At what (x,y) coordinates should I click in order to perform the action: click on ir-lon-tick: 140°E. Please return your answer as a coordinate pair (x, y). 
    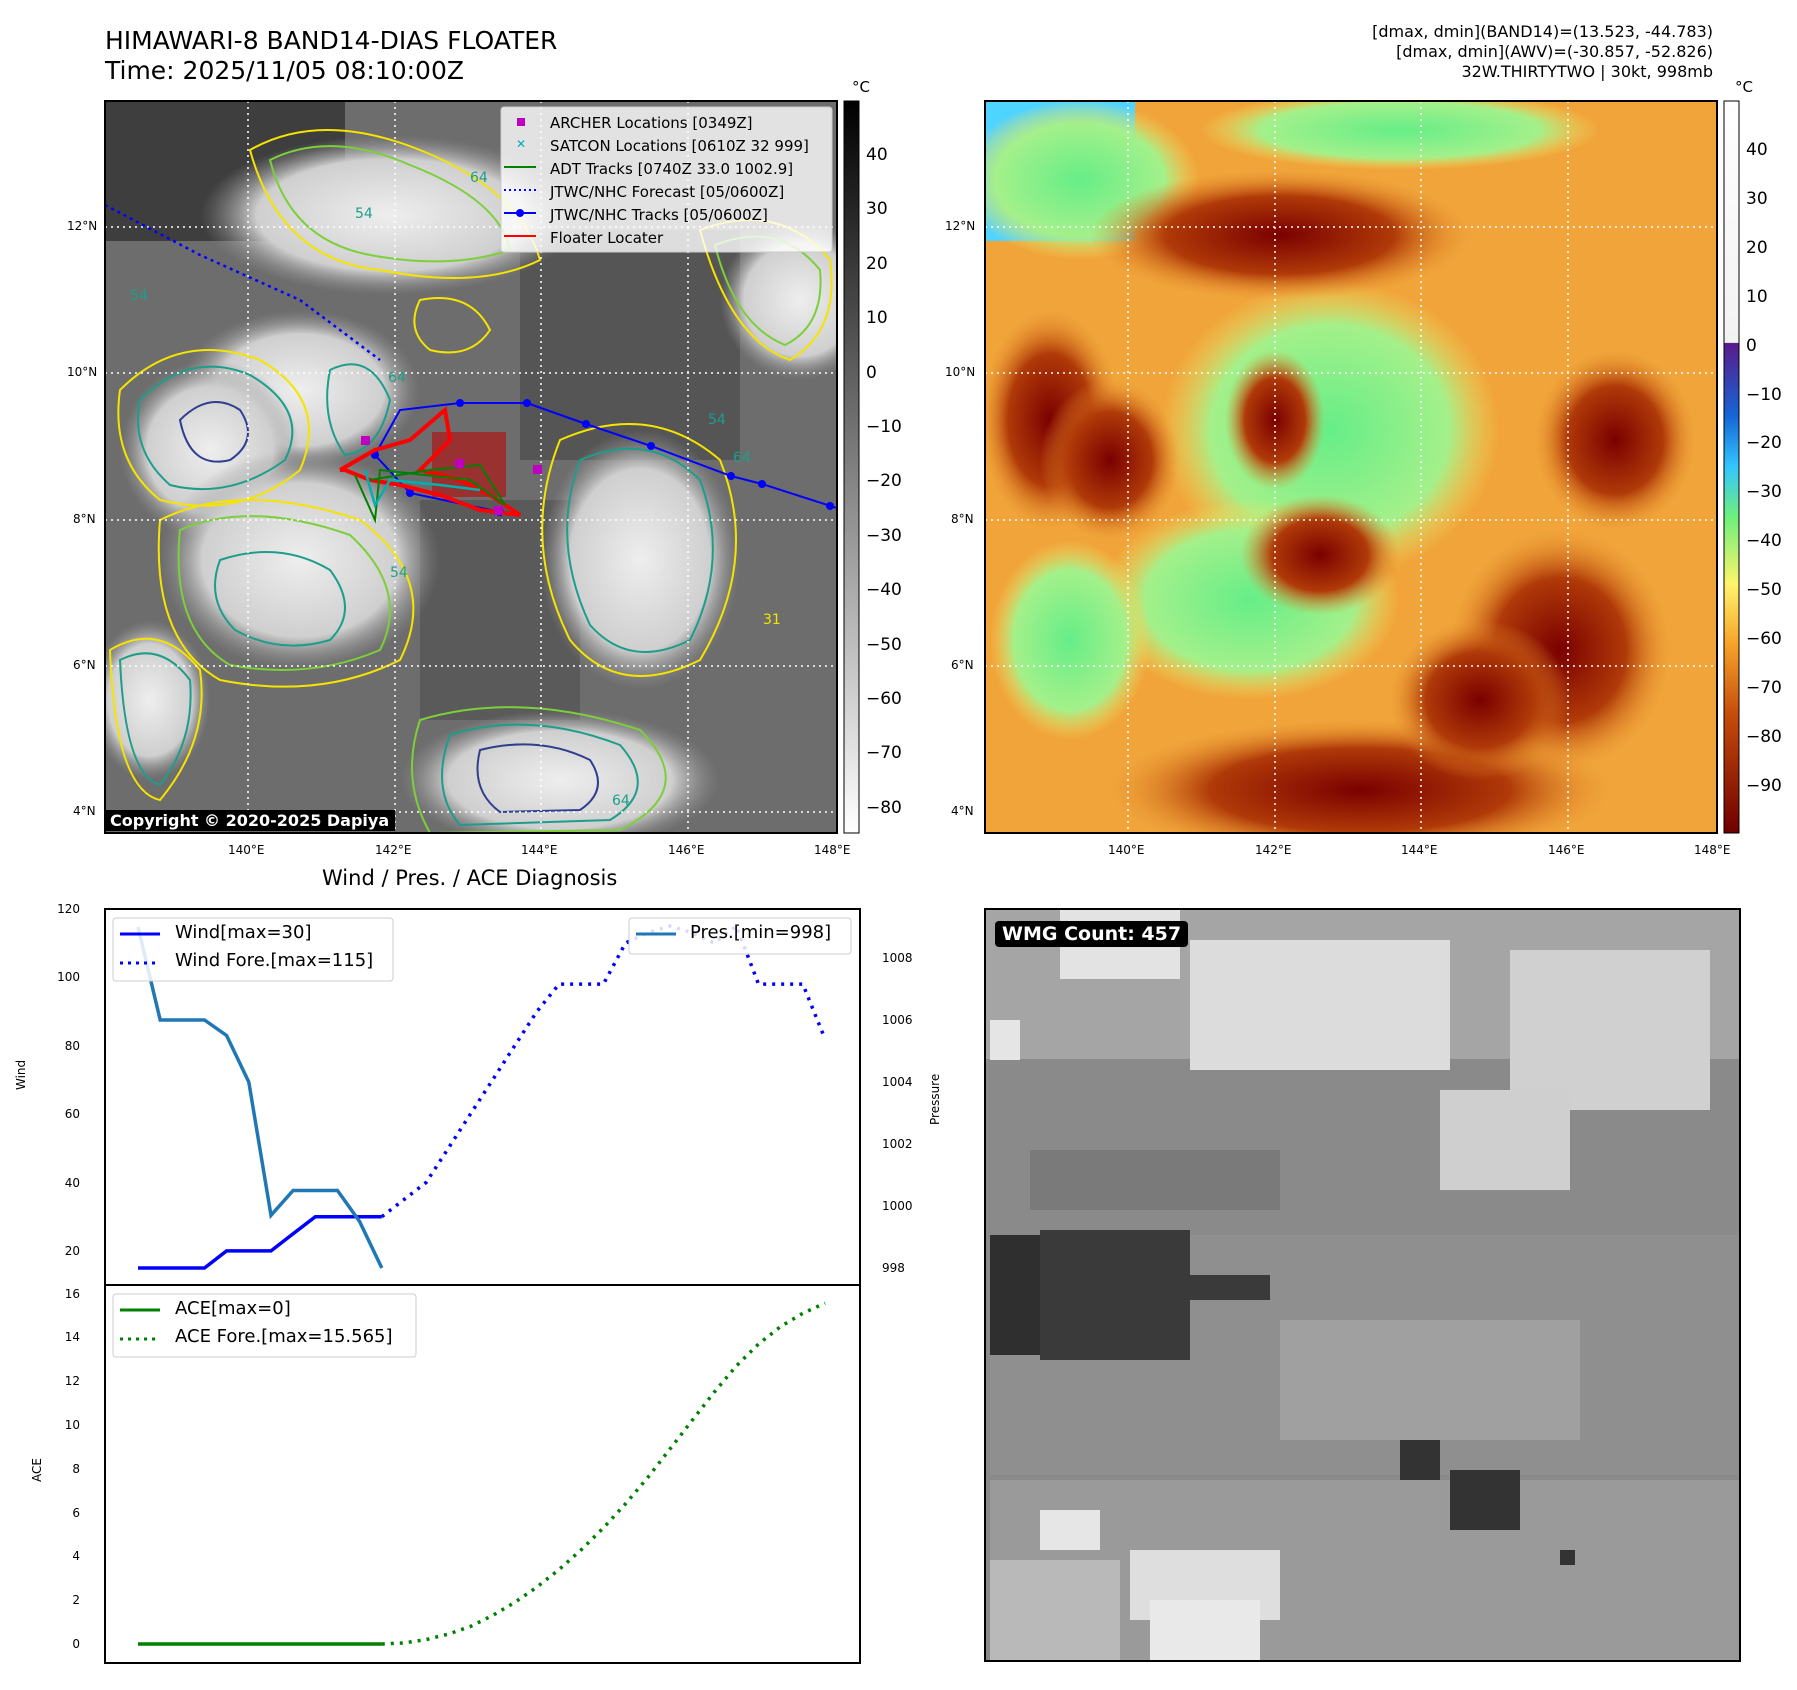
    Looking at the image, I should click on (246, 850).